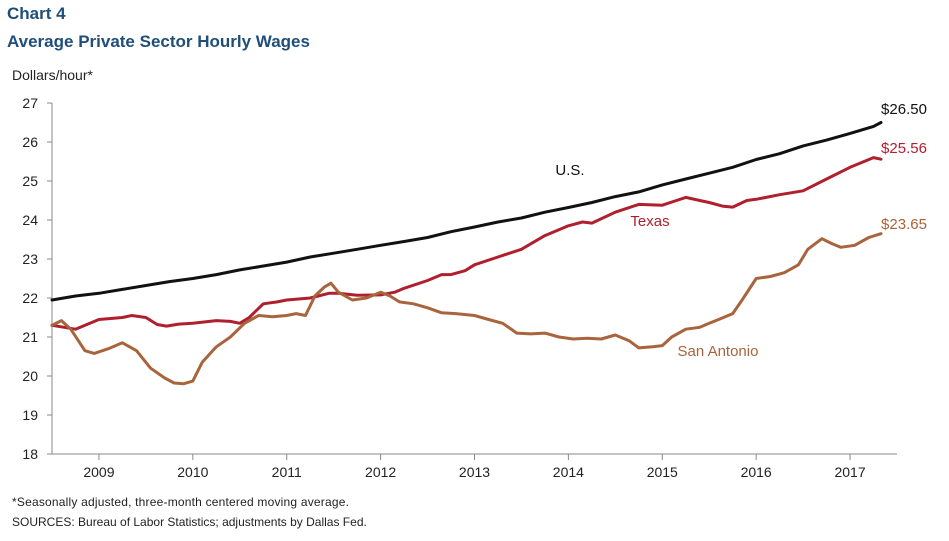 The height and width of the screenshot is (541, 949). I want to click on end-value-label-texas: $25.56, so click(904, 148).